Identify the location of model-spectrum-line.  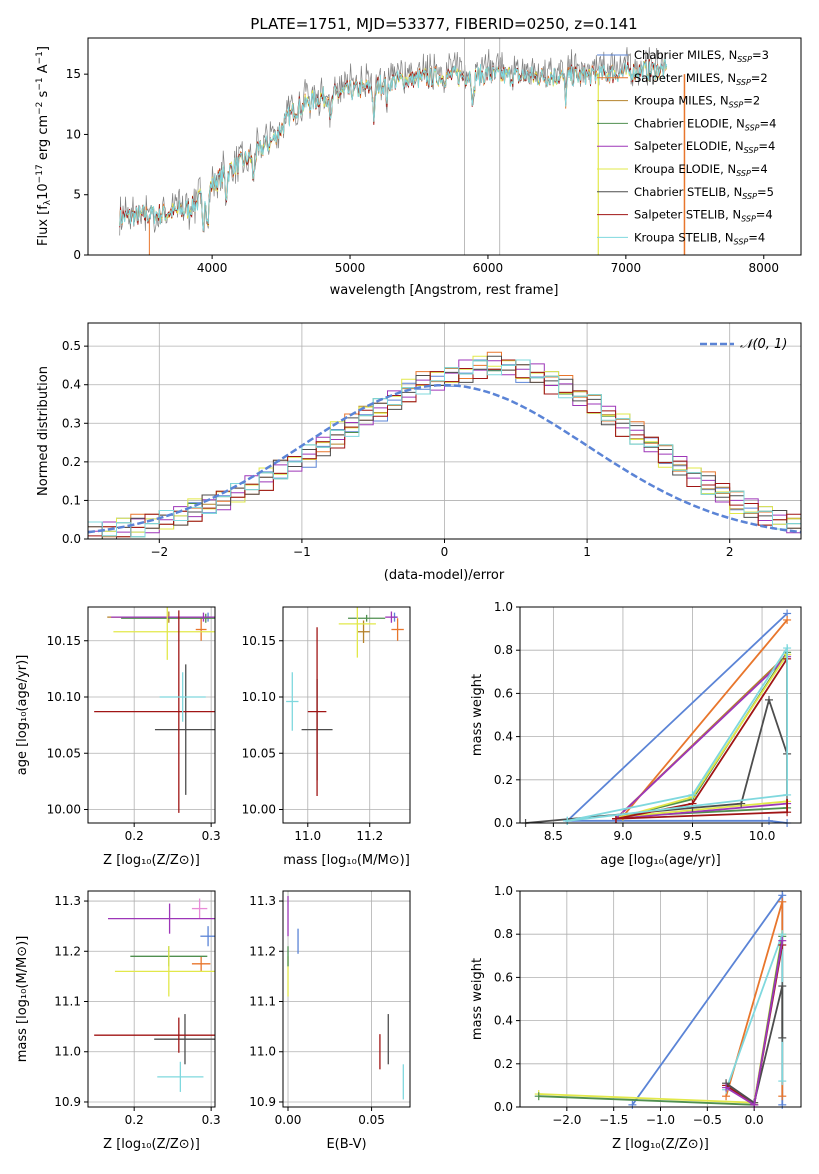
(393, 145).